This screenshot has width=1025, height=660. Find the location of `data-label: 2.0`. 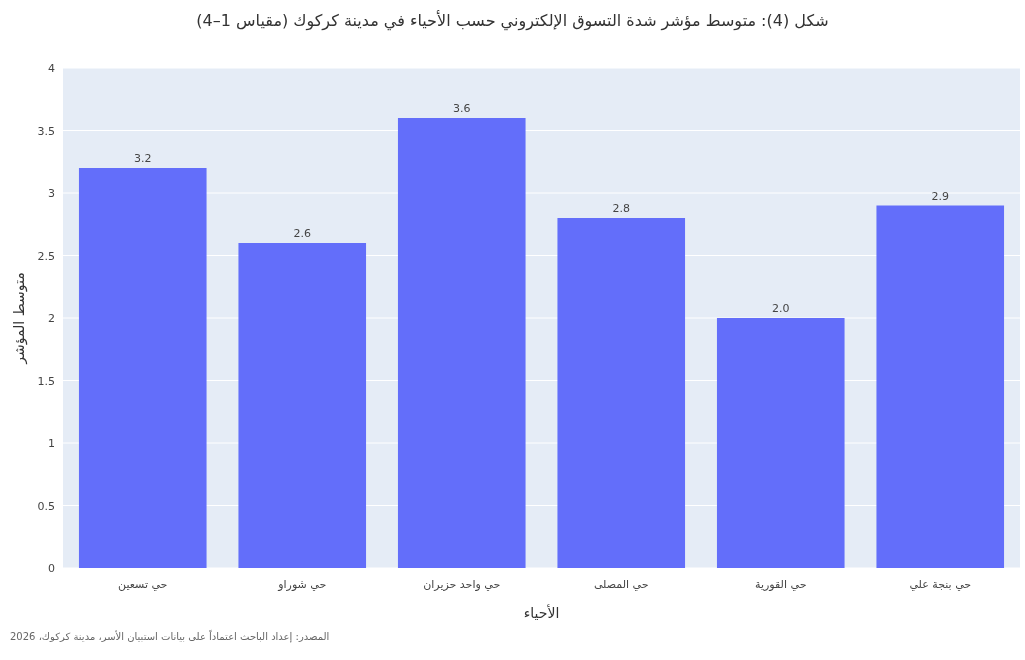

data-label: 2.0 is located at coordinates (781, 308).